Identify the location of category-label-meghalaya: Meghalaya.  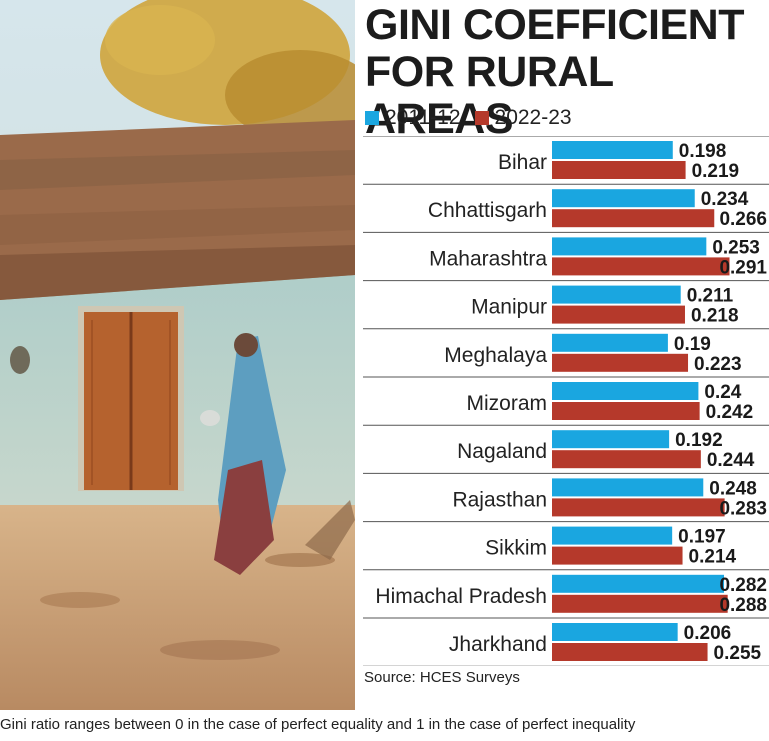
(495, 355).